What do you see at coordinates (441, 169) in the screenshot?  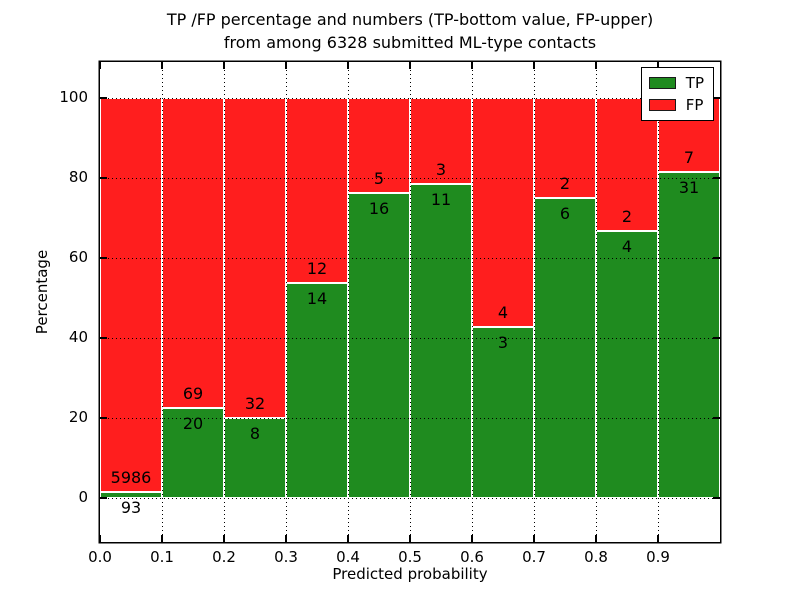 I see `fp-count-label: 3` at bounding box center [441, 169].